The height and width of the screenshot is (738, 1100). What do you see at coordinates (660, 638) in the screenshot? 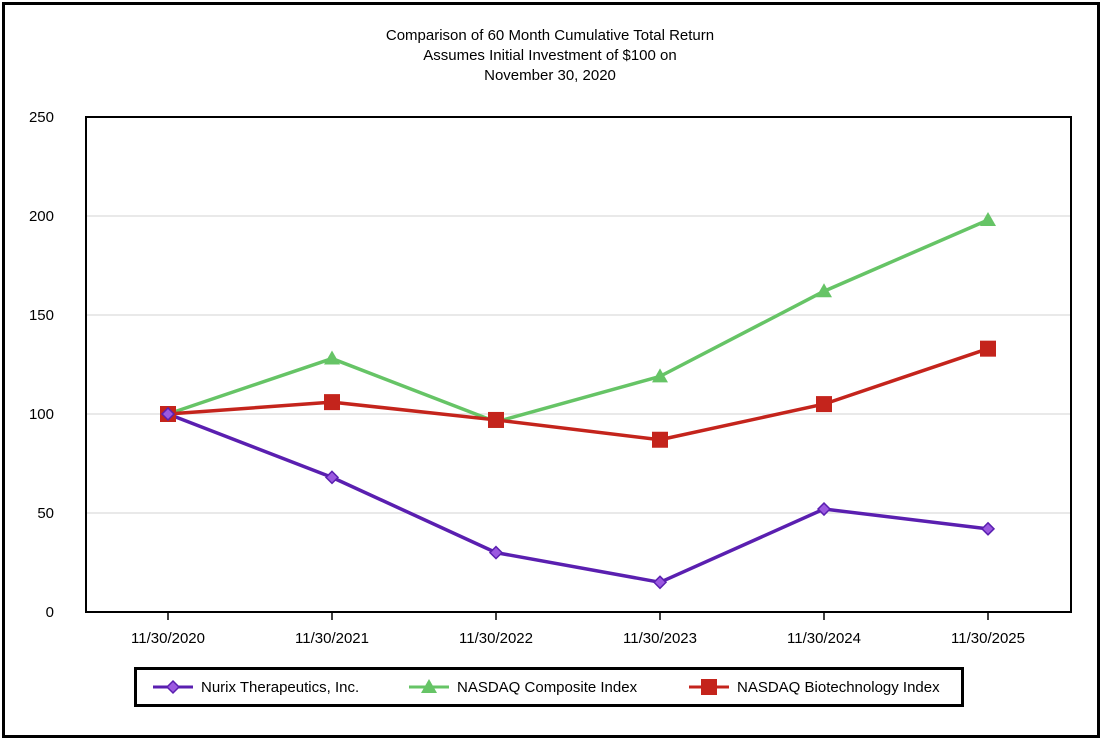
I see `x-tick-label: 11/30/2023` at bounding box center [660, 638].